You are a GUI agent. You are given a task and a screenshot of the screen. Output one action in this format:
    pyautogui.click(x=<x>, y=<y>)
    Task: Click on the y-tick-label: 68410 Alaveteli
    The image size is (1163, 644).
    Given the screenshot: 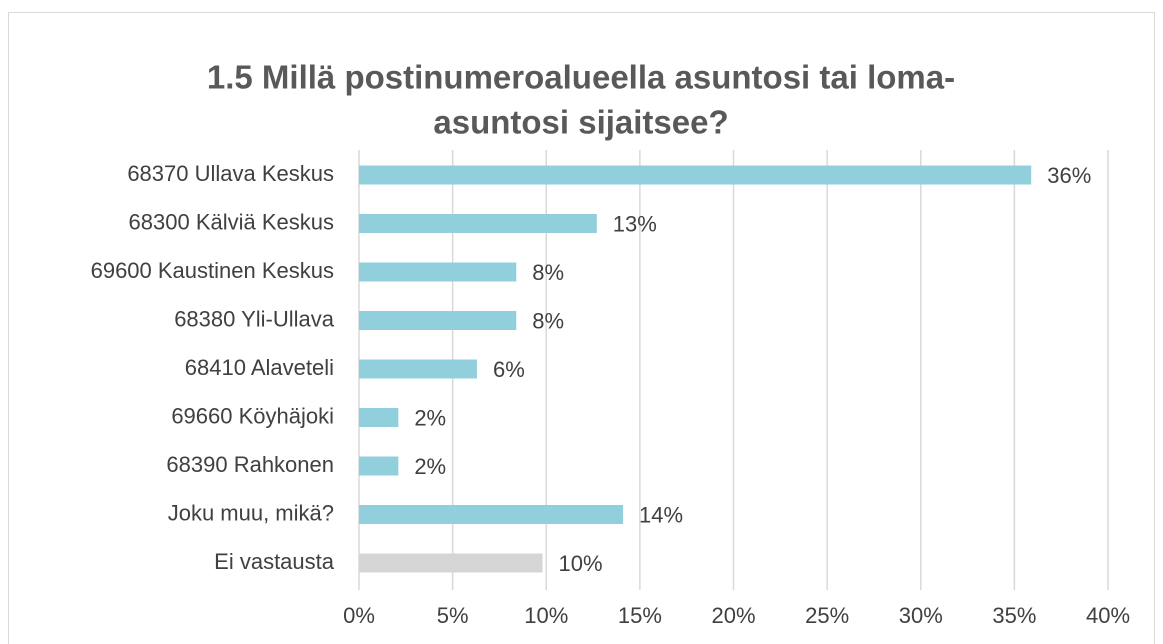 What is the action you would take?
    pyautogui.click(x=259, y=367)
    